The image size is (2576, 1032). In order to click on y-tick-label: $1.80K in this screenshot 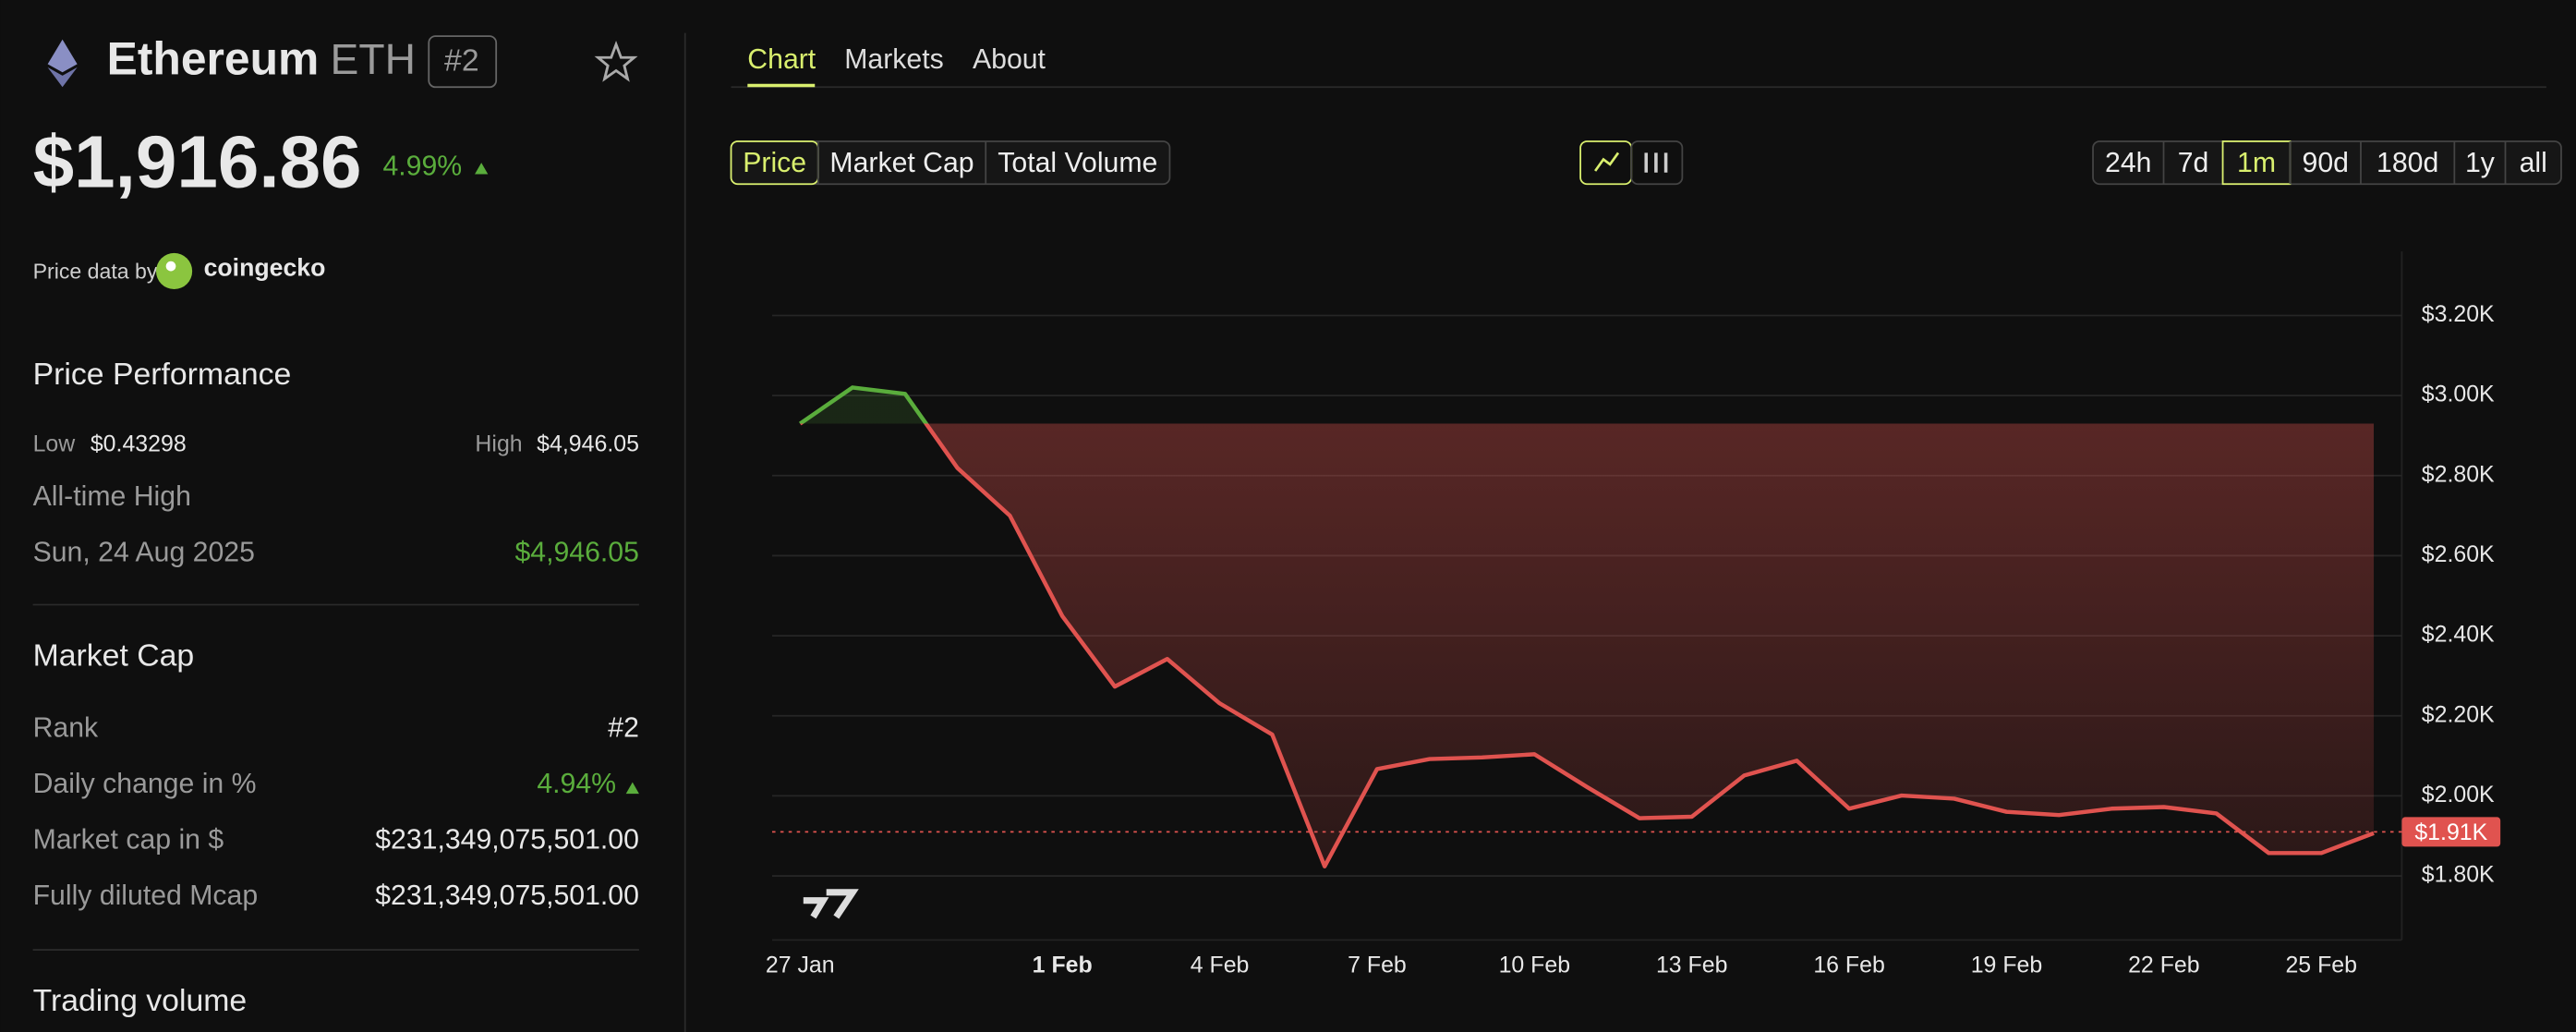, I will do `click(2458, 875)`.